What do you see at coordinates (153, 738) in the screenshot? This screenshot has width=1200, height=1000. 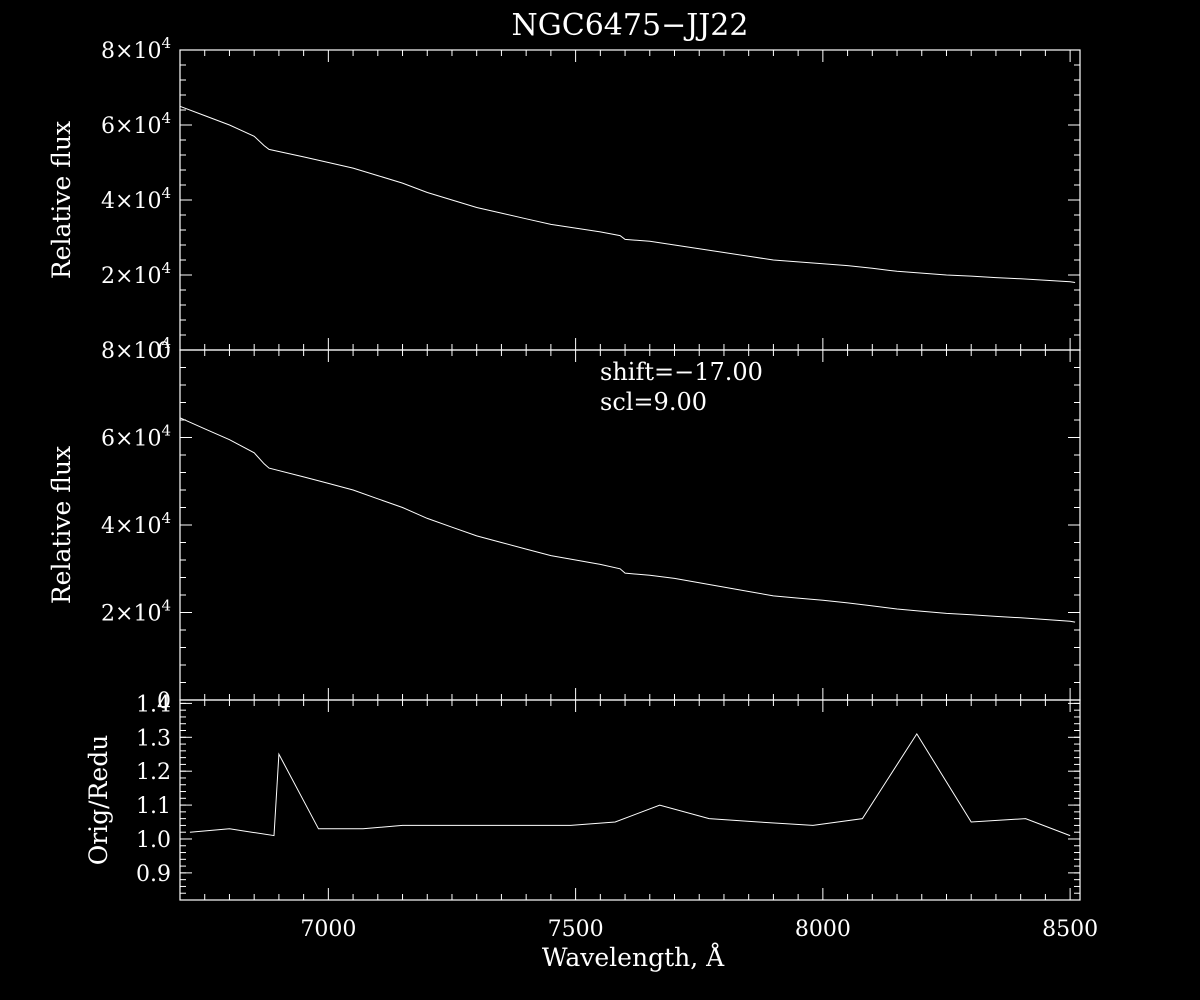 I see `y-tick-label: 1.3` at bounding box center [153, 738].